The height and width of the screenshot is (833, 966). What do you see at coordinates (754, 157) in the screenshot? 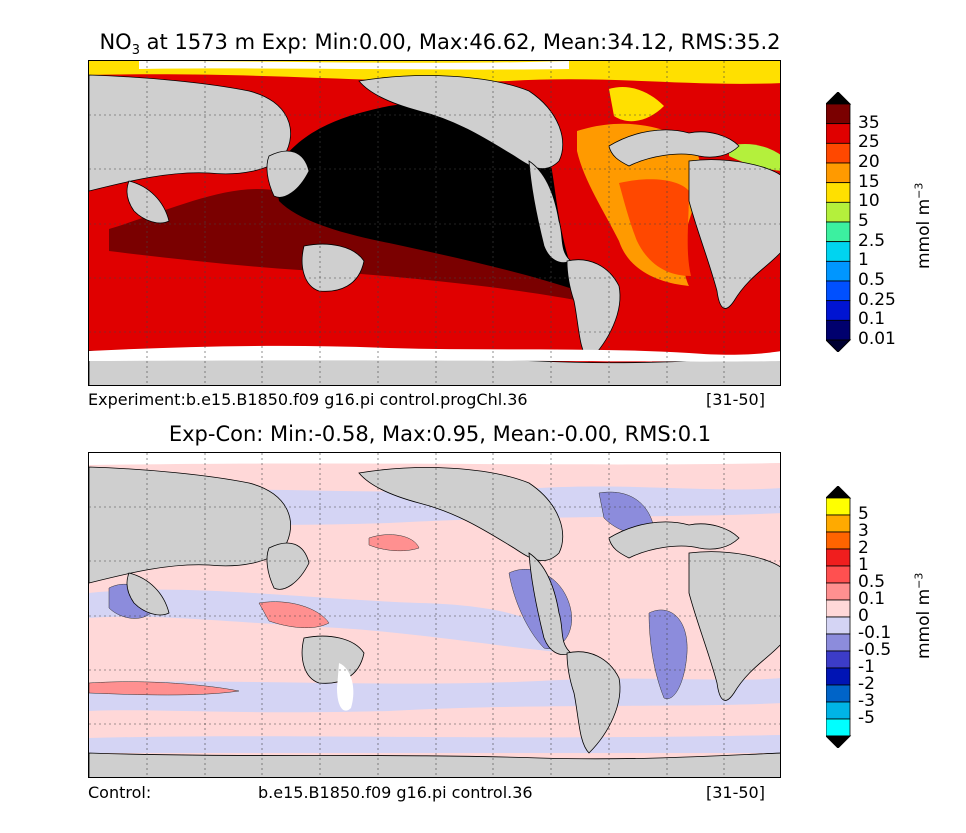
I see `panel1-med-green` at bounding box center [754, 157].